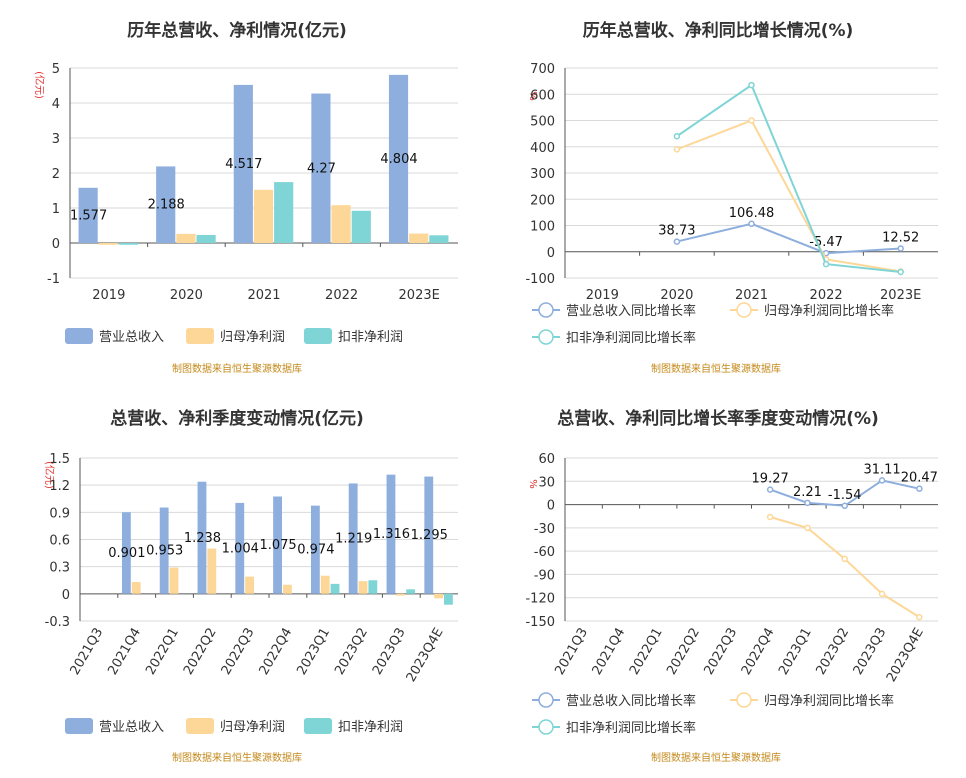 The width and height of the screenshot is (966, 778). Describe the element at coordinates (532, 484) in the screenshot. I see `y-axis-unit-label: %` at that location.